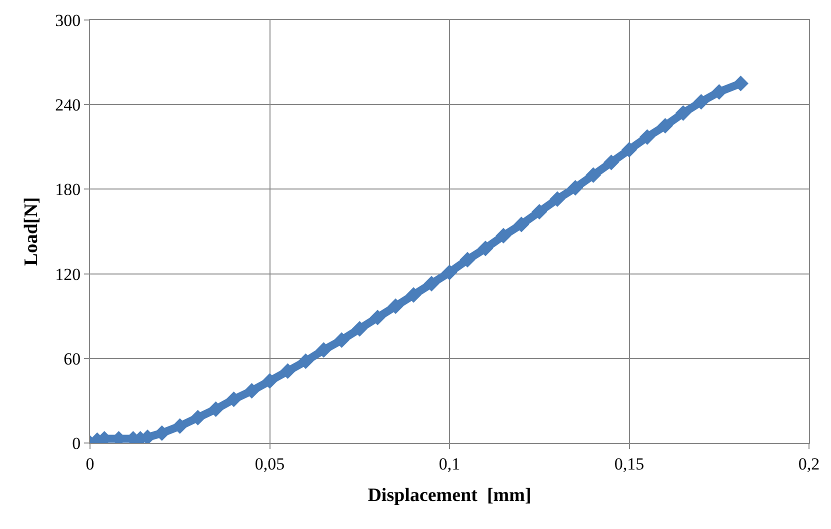  I want to click on y-axis-title: Load[N], so click(31, 231).